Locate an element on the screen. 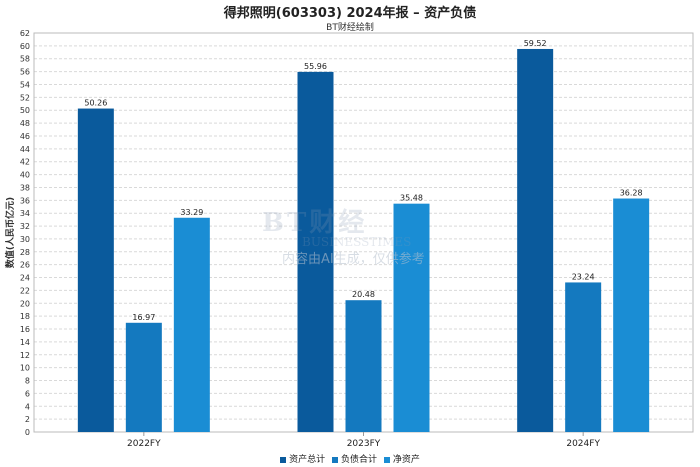  y-tick-label: 46 is located at coordinates (25, 136).